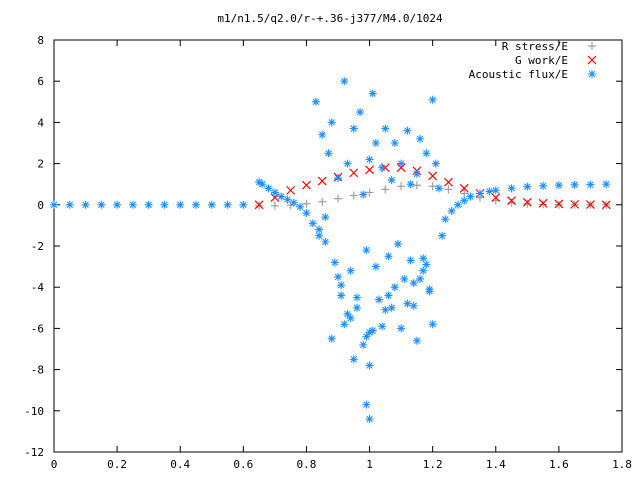  I want to click on legend-label: R stress/E, so click(535, 46).